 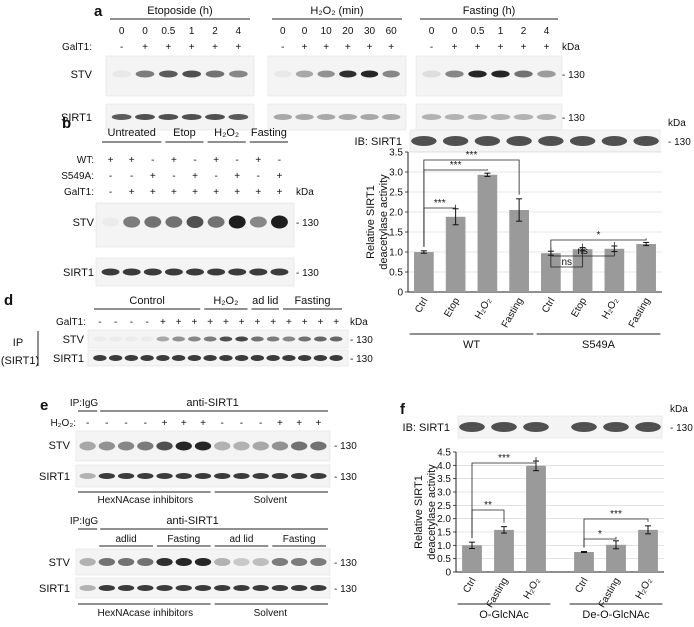 I want to click on time-label: 30, so click(x=370, y=31).